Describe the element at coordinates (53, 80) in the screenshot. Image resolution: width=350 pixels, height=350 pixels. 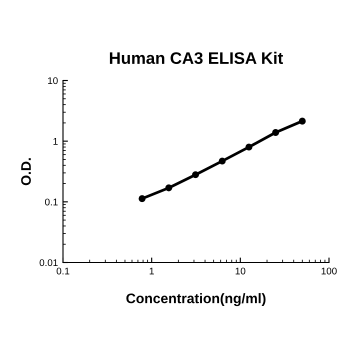
I see `y-tick-label: 10` at that location.